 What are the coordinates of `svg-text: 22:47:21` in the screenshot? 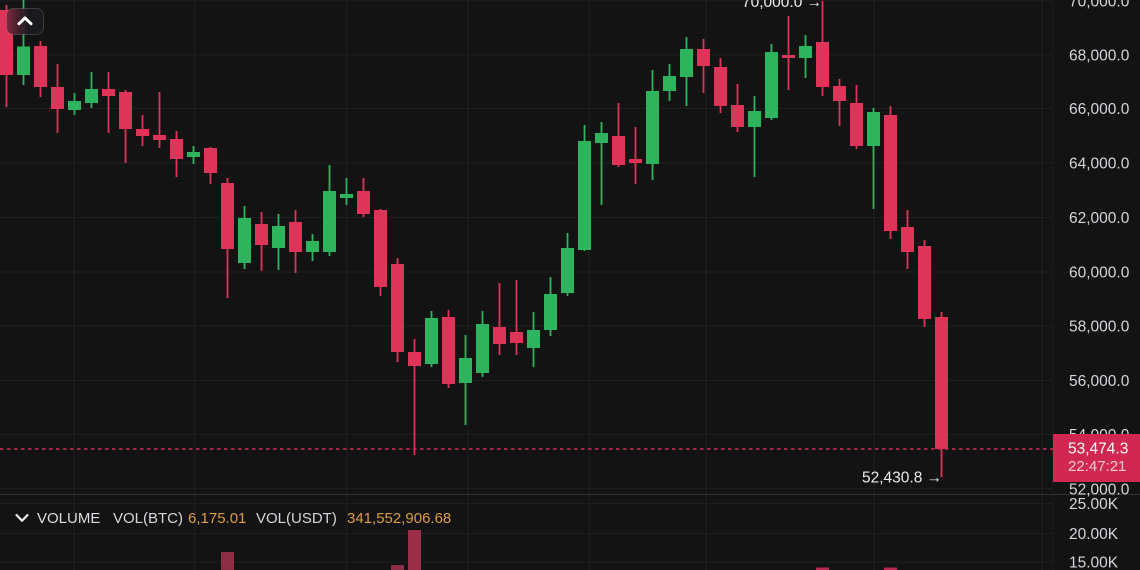 It's located at (1097, 466).